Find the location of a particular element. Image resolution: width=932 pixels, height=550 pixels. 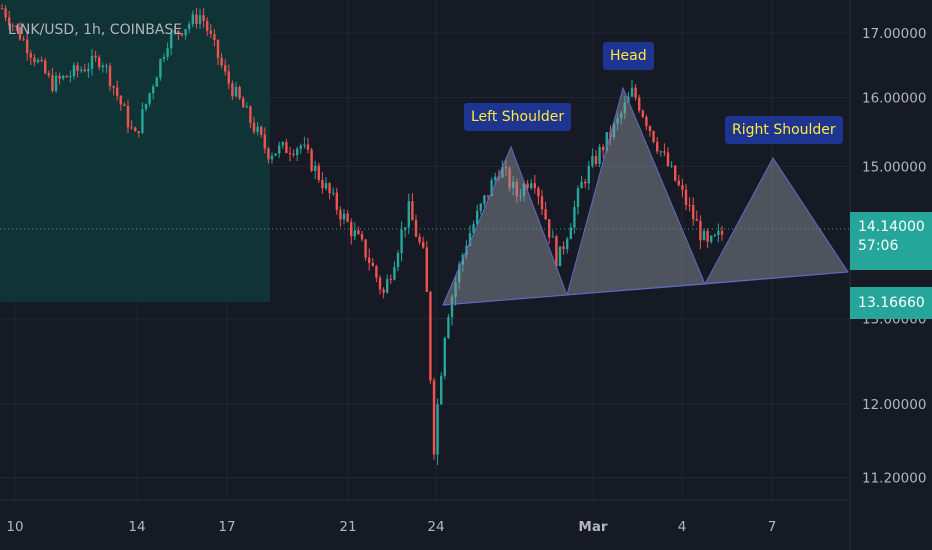

neckline is located at coordinates (645, 288).